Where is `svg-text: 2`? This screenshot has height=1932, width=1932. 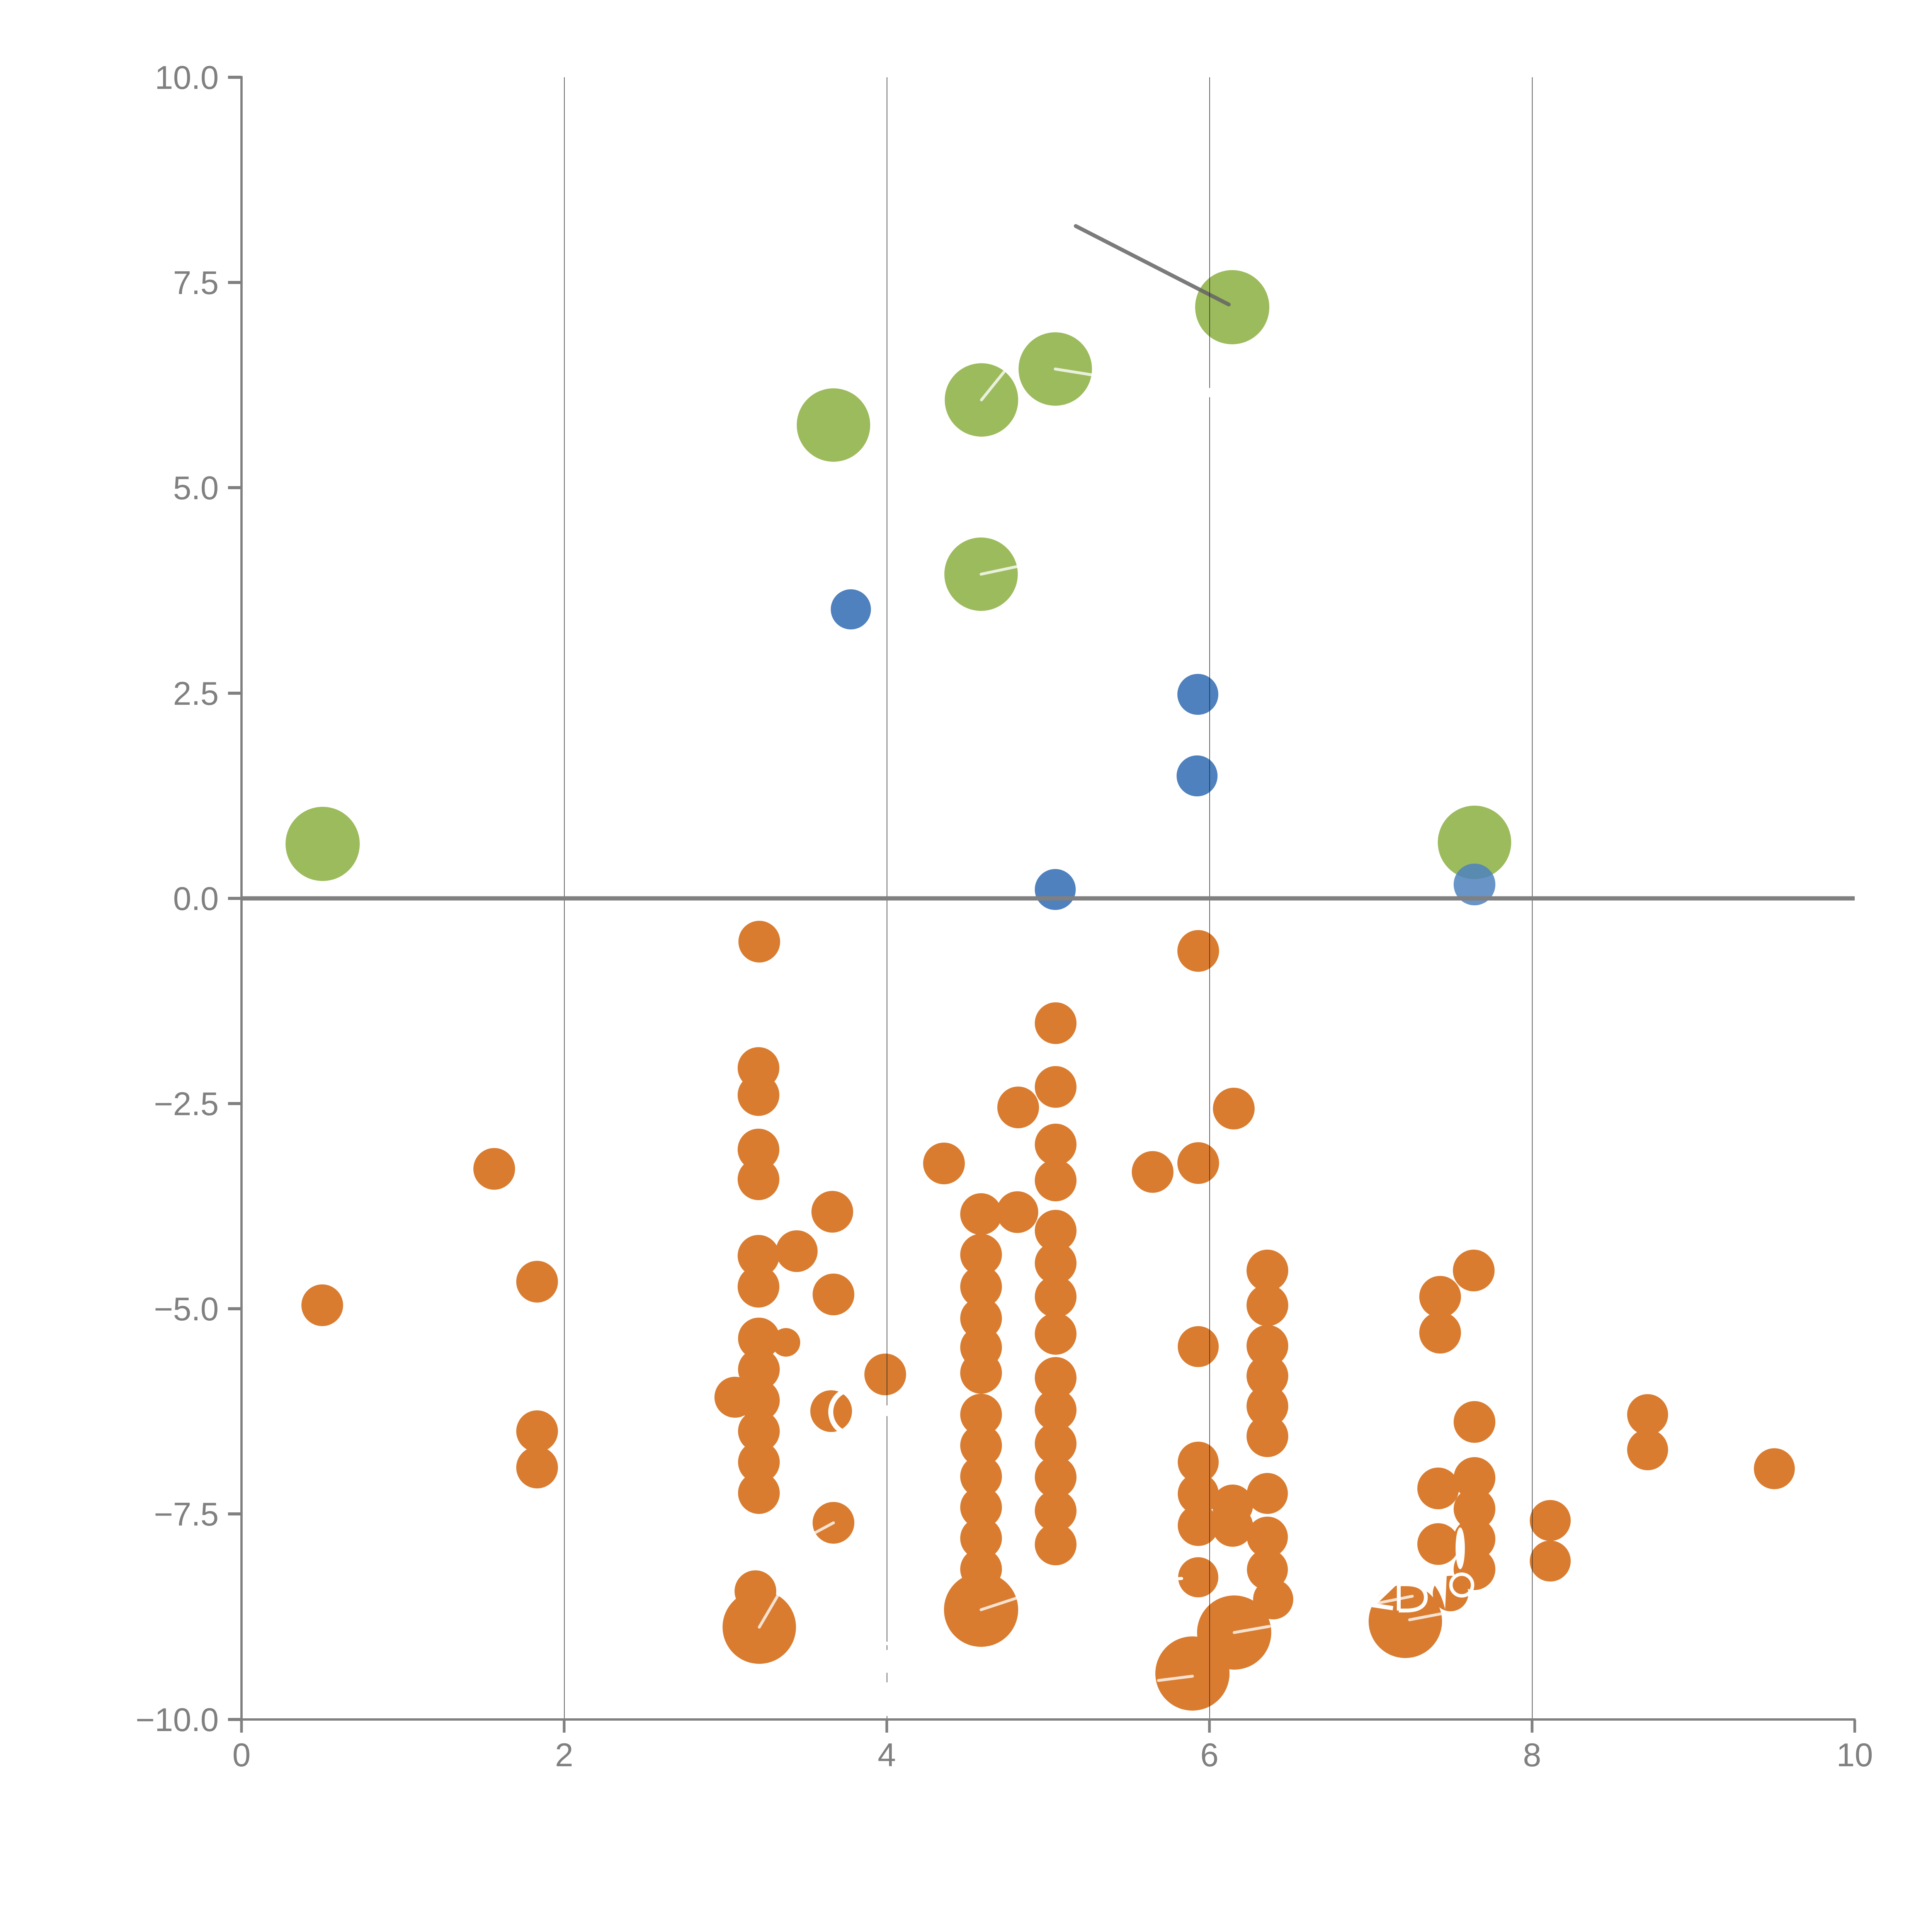
svg-text: 2 is located at coordinates (564, 1756).